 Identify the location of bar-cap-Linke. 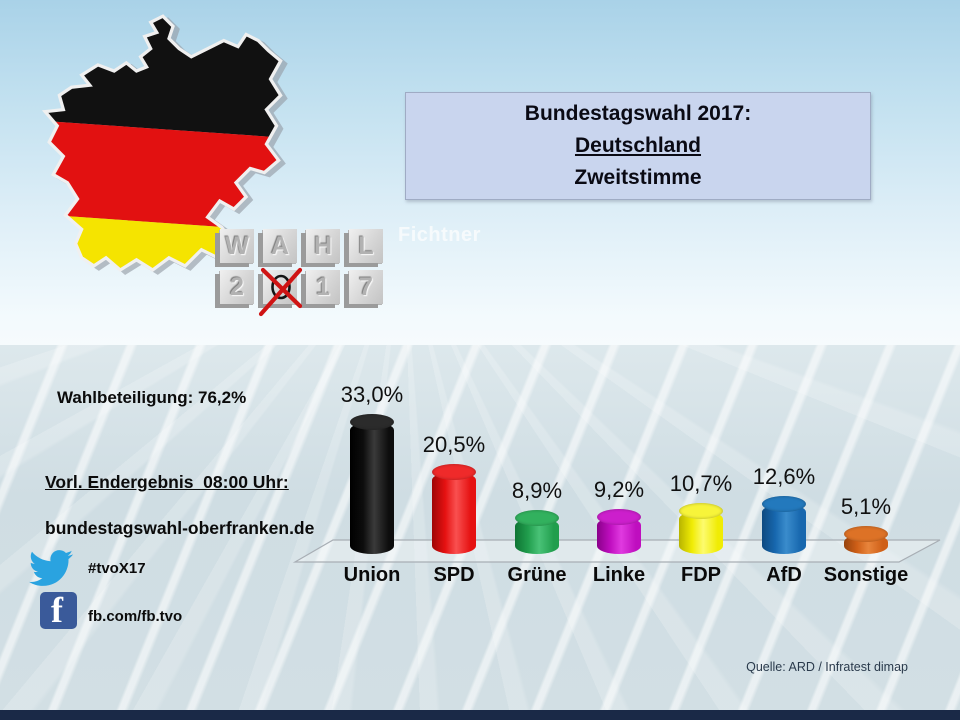
(619, 517).